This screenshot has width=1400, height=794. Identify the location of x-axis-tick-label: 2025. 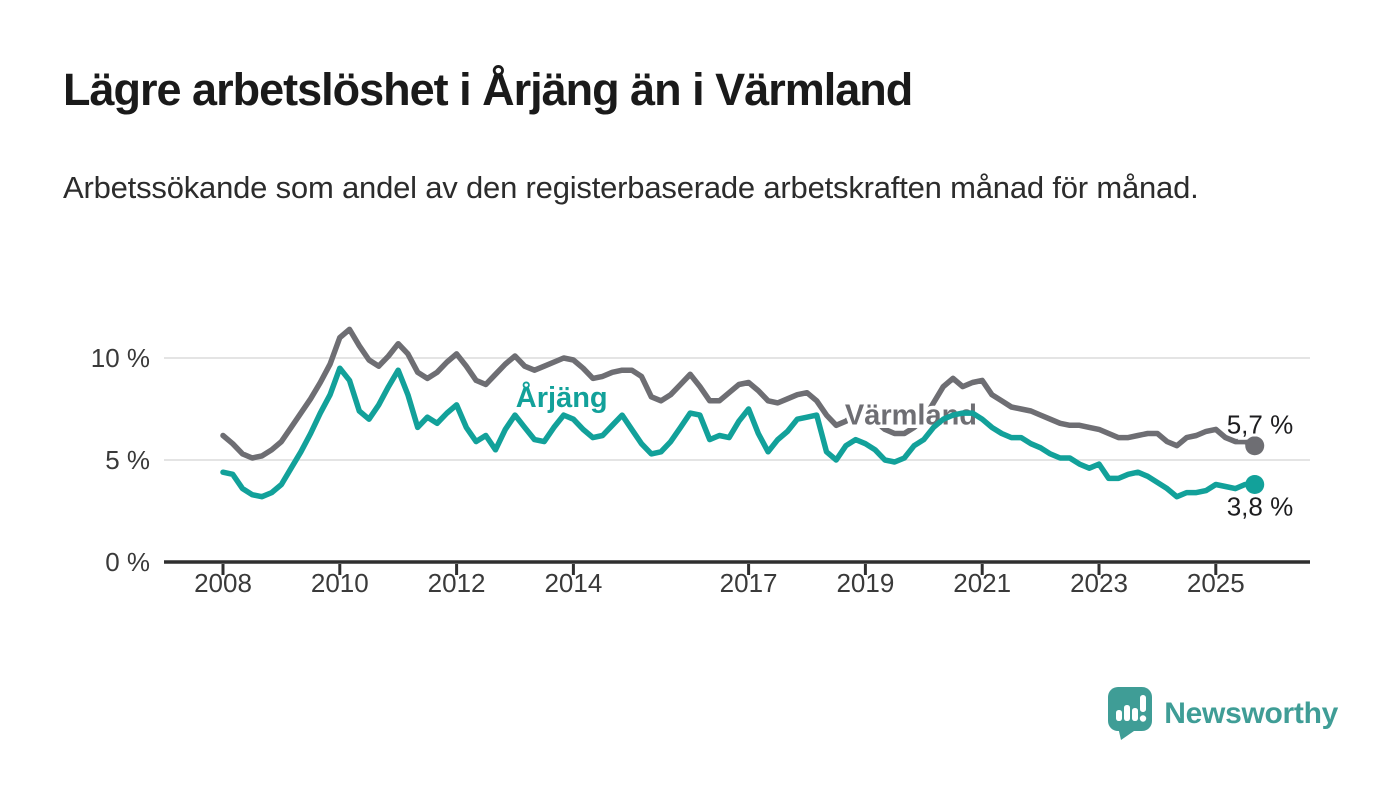
(1216, 583).